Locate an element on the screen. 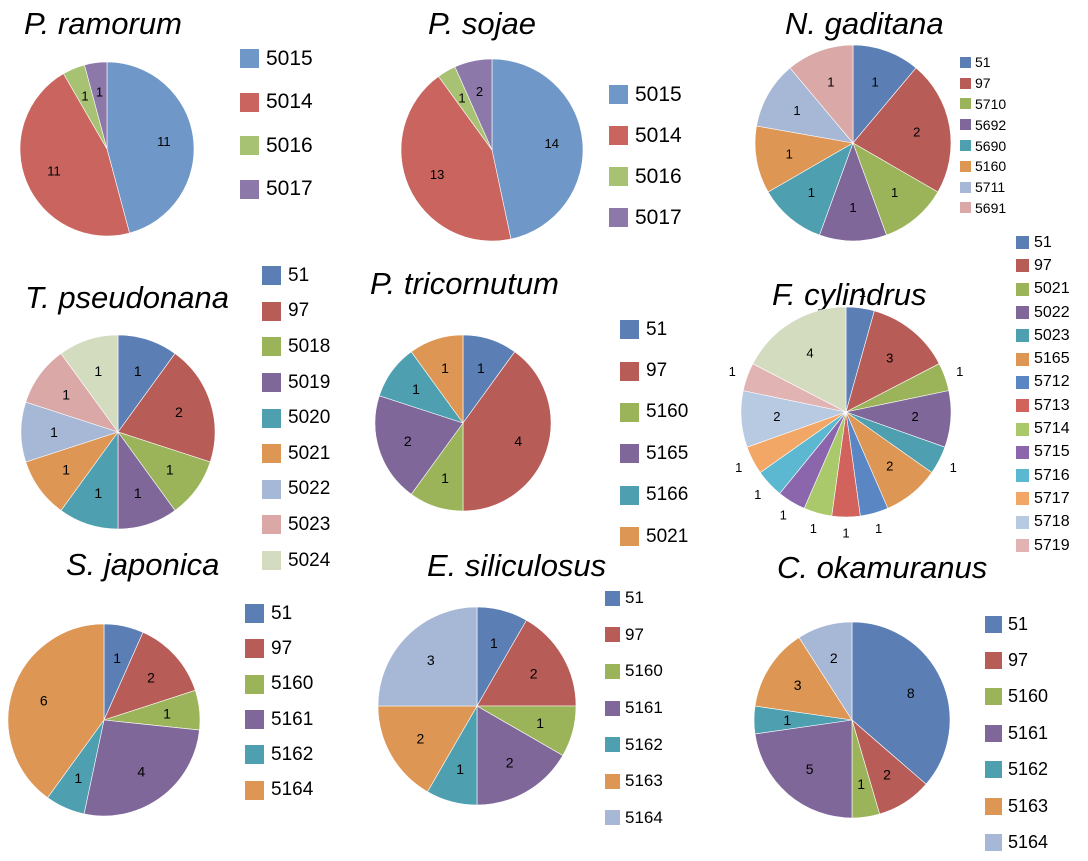 This screenshot has height=861, width=1088. legend-item: 5165 is located at coordinates (1043, 359).